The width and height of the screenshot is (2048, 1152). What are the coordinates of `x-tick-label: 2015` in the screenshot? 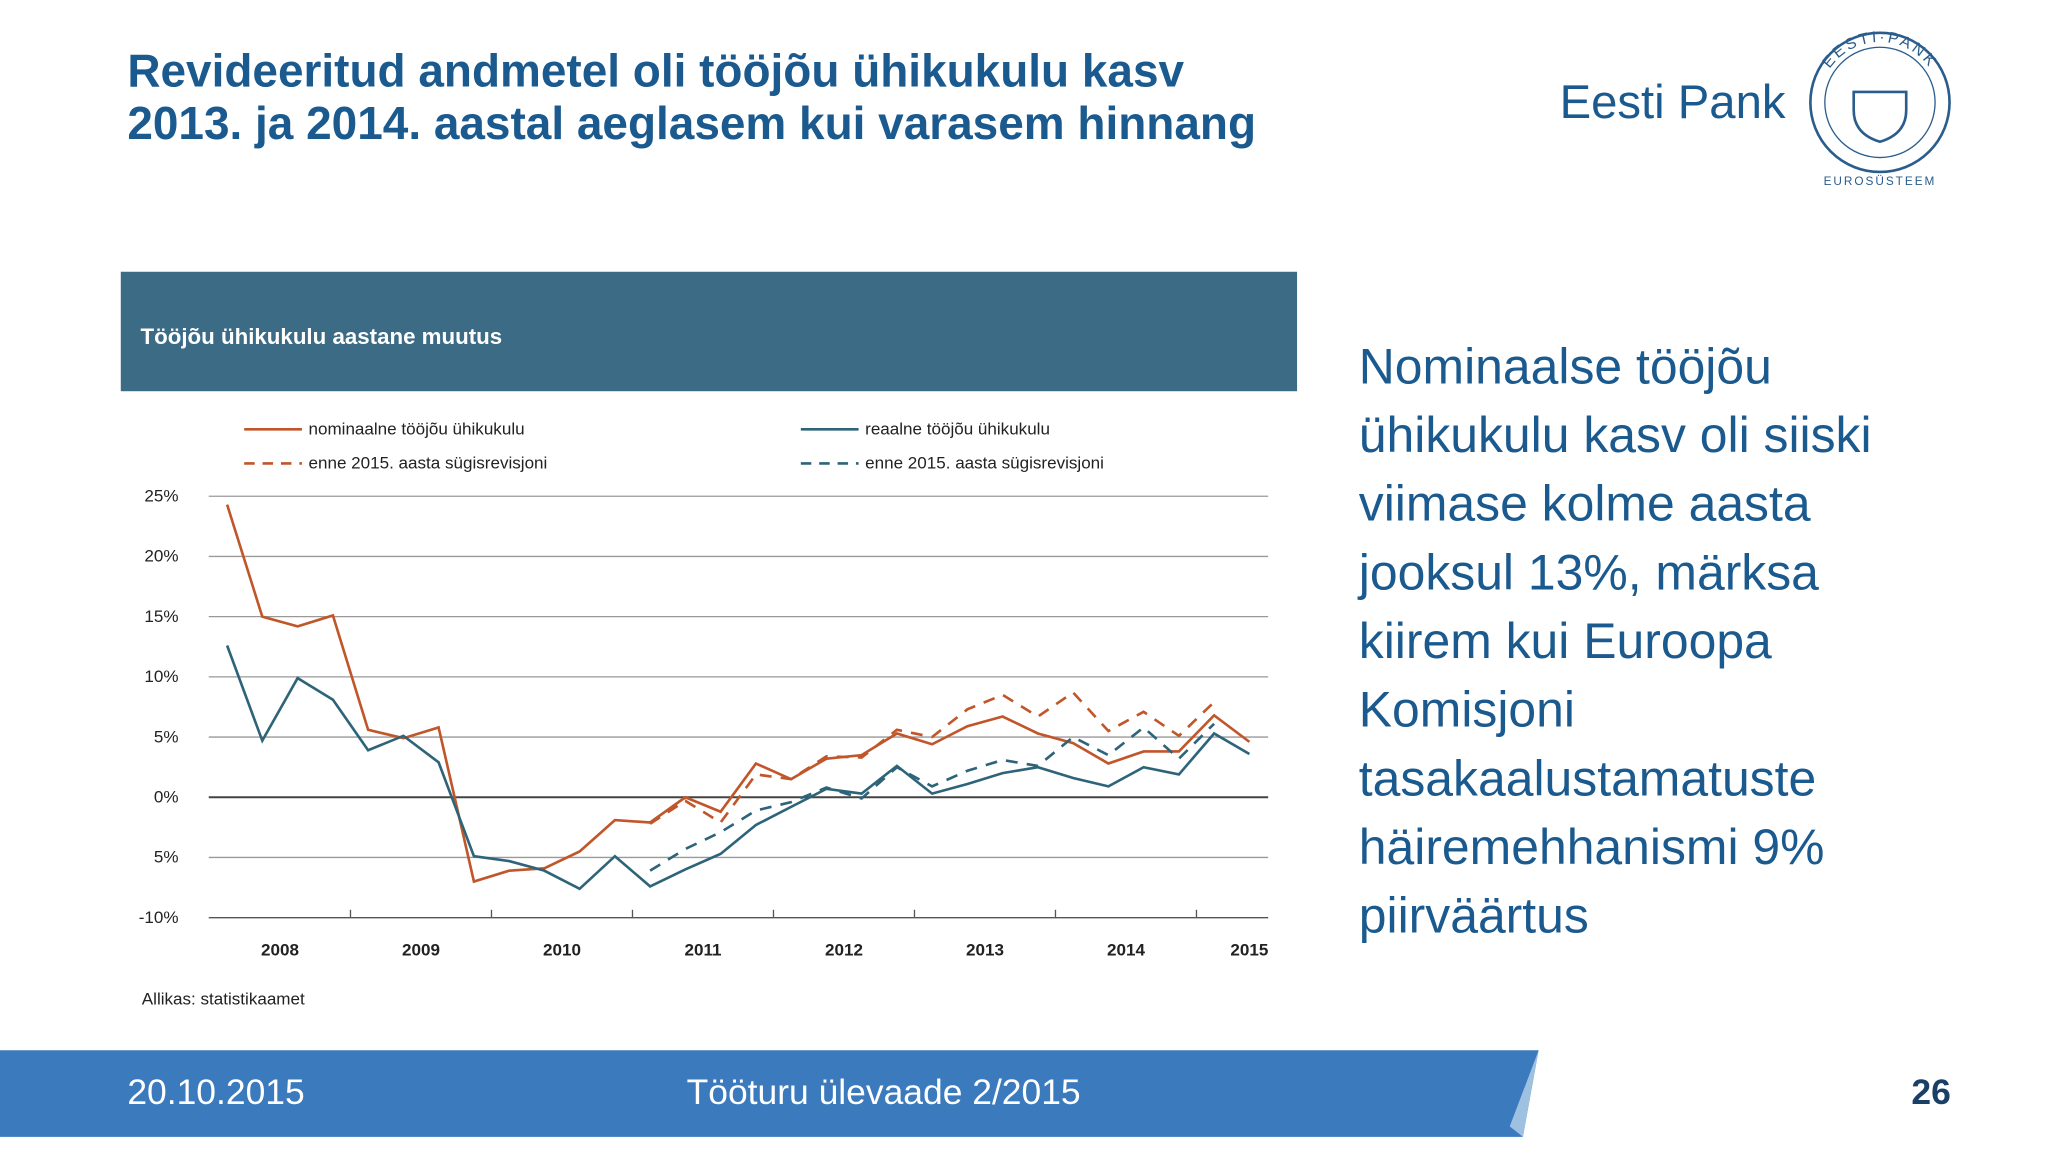 It's located at (1249, 950).